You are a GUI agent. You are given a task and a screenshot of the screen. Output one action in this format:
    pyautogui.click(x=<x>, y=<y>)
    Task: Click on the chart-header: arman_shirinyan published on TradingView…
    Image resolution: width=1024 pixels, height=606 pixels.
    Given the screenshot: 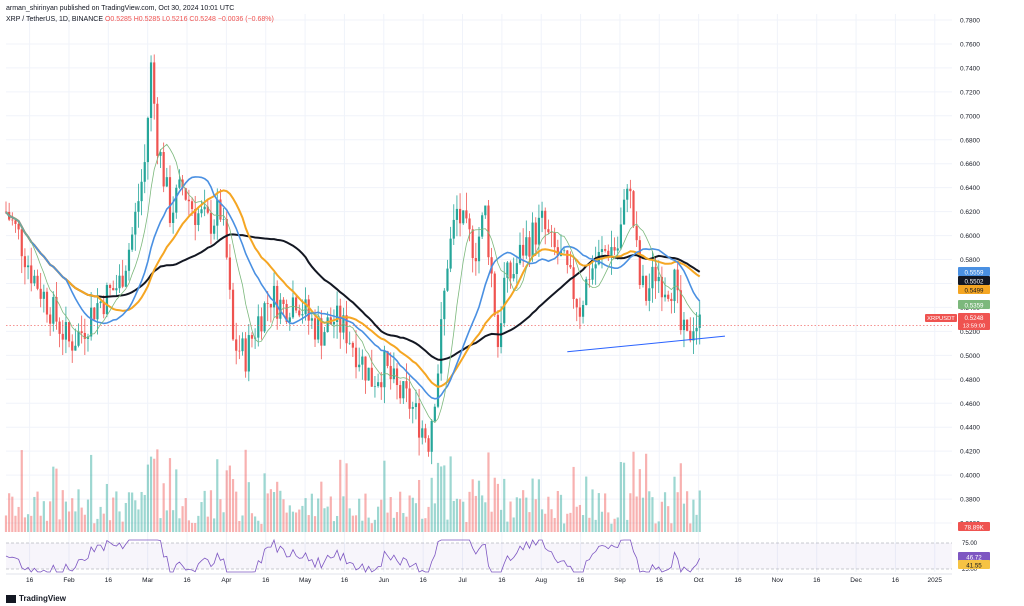 What is the action you would take?
    pyautogui.click(x=140, y=14)
    